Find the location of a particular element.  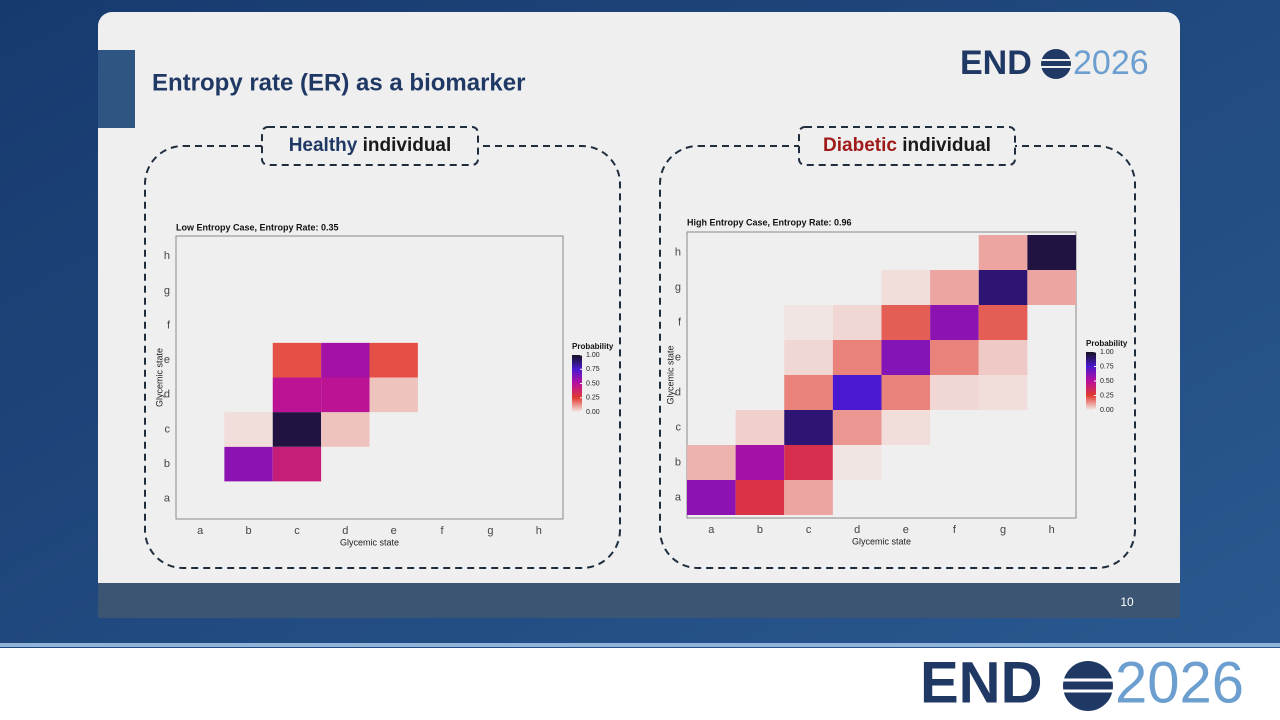

chart-title: High Entropy Case, Entropy Rate: 0.96 is located at coordinates (769, 222).